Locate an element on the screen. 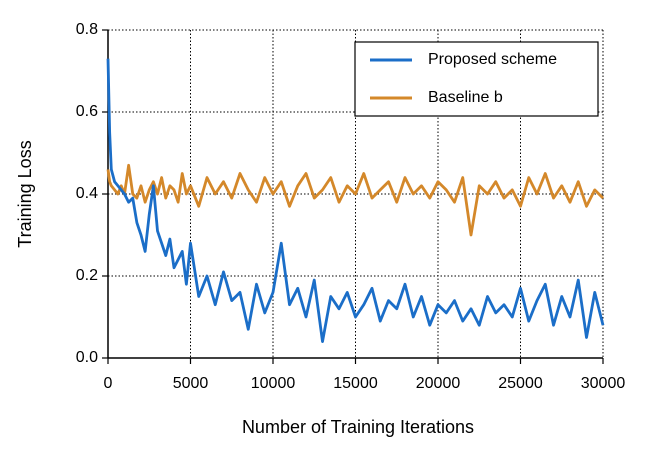 This screenshot has width=654, height=454. legend-box is located at coordinates (476, 79).